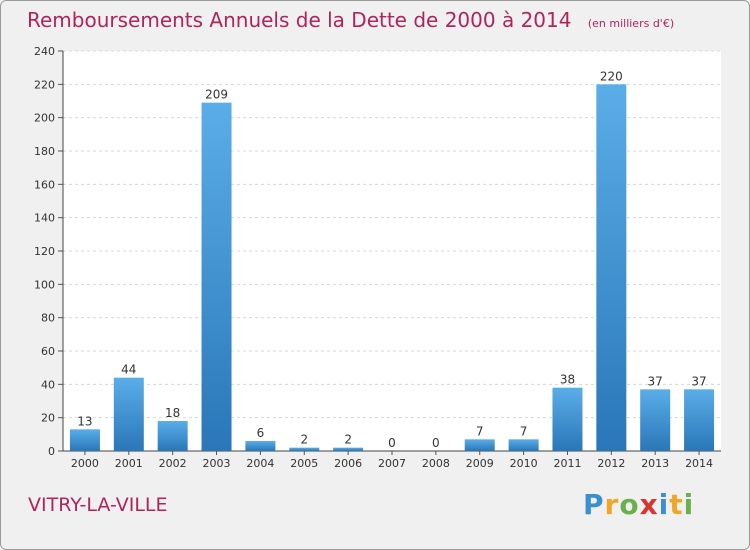 This screenshot has height=550, width=750. I want to click on bar-value-label: 38, so click(567, 380).